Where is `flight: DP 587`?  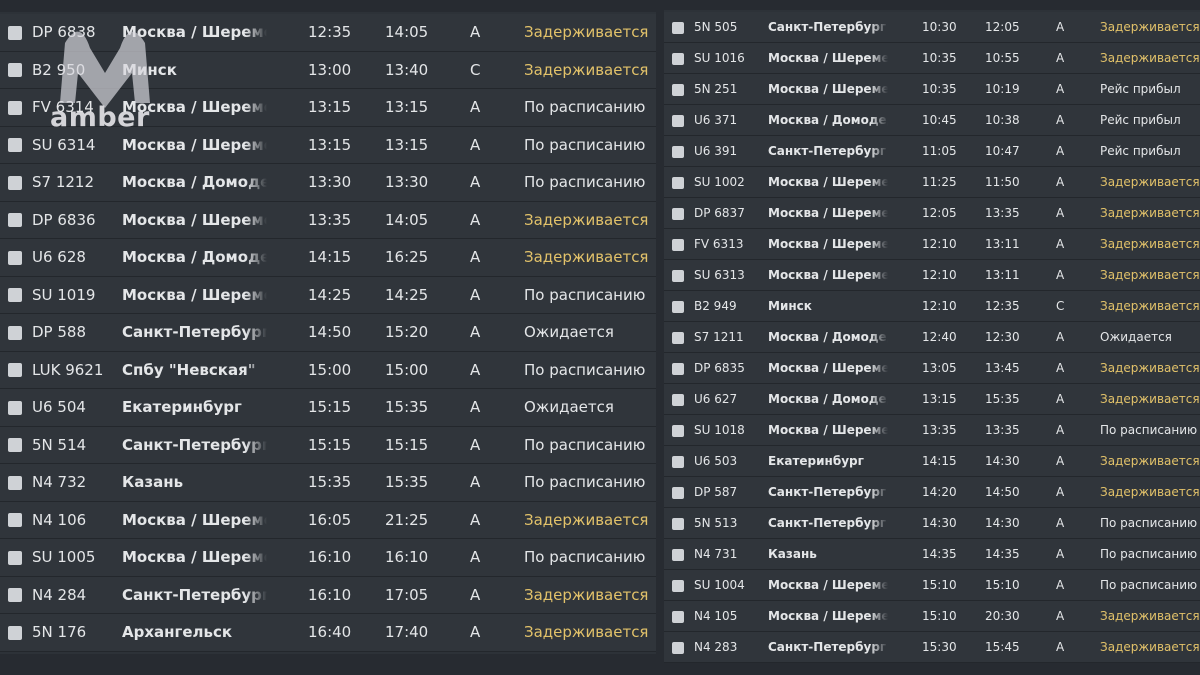
flight: DP 587 is located at coordinates (716, 492).